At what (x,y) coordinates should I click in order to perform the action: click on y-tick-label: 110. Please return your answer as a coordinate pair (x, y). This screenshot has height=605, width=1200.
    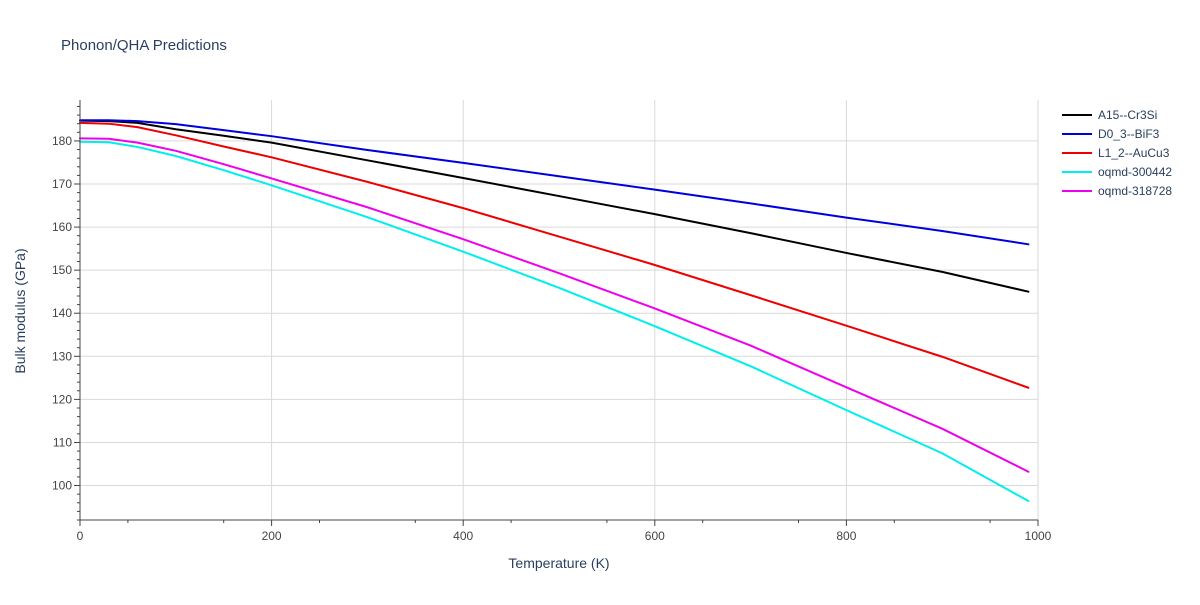
    Looking at the image, I should click on (62, 442).